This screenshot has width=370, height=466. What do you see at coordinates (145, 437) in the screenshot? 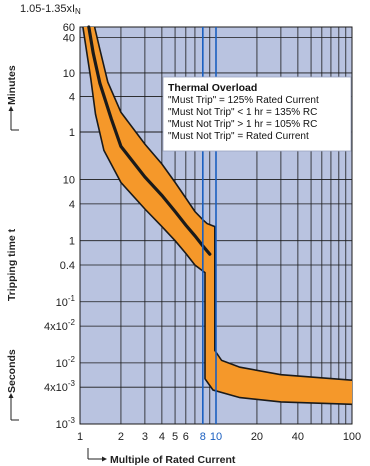
I see `x-tick-label: 3` at bounding box center [145, 437].